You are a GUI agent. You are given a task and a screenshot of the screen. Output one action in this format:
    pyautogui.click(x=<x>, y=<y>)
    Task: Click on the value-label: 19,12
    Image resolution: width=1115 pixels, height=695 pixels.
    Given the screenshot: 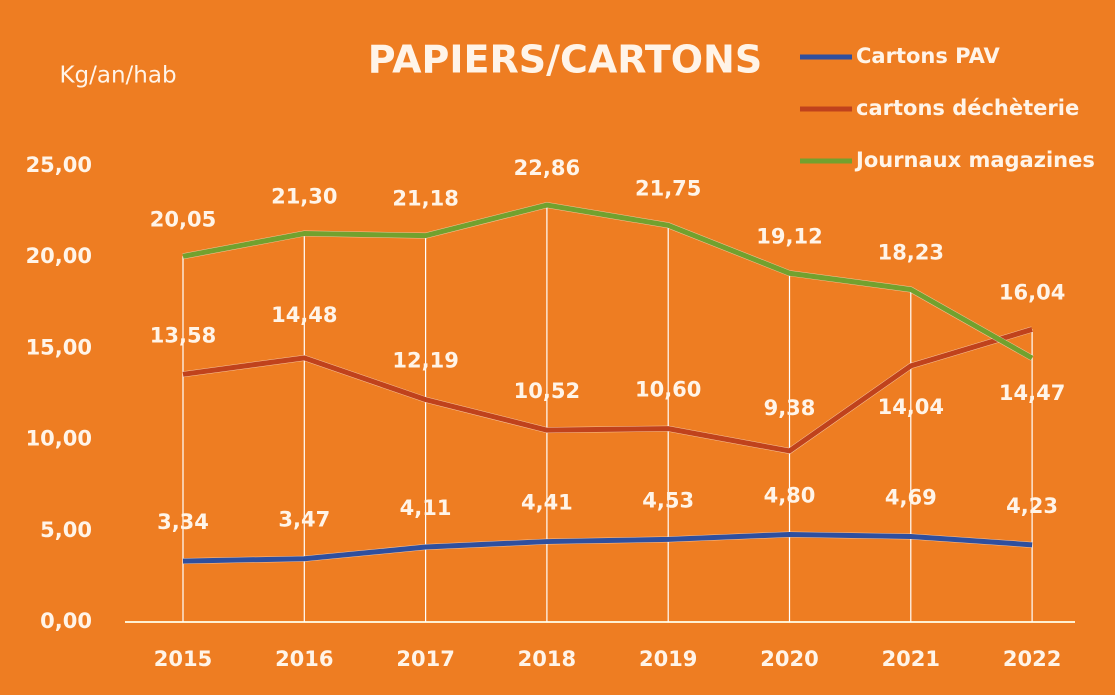 What is the action you would take?
    pyautogui.click(x=789, y=236)
    